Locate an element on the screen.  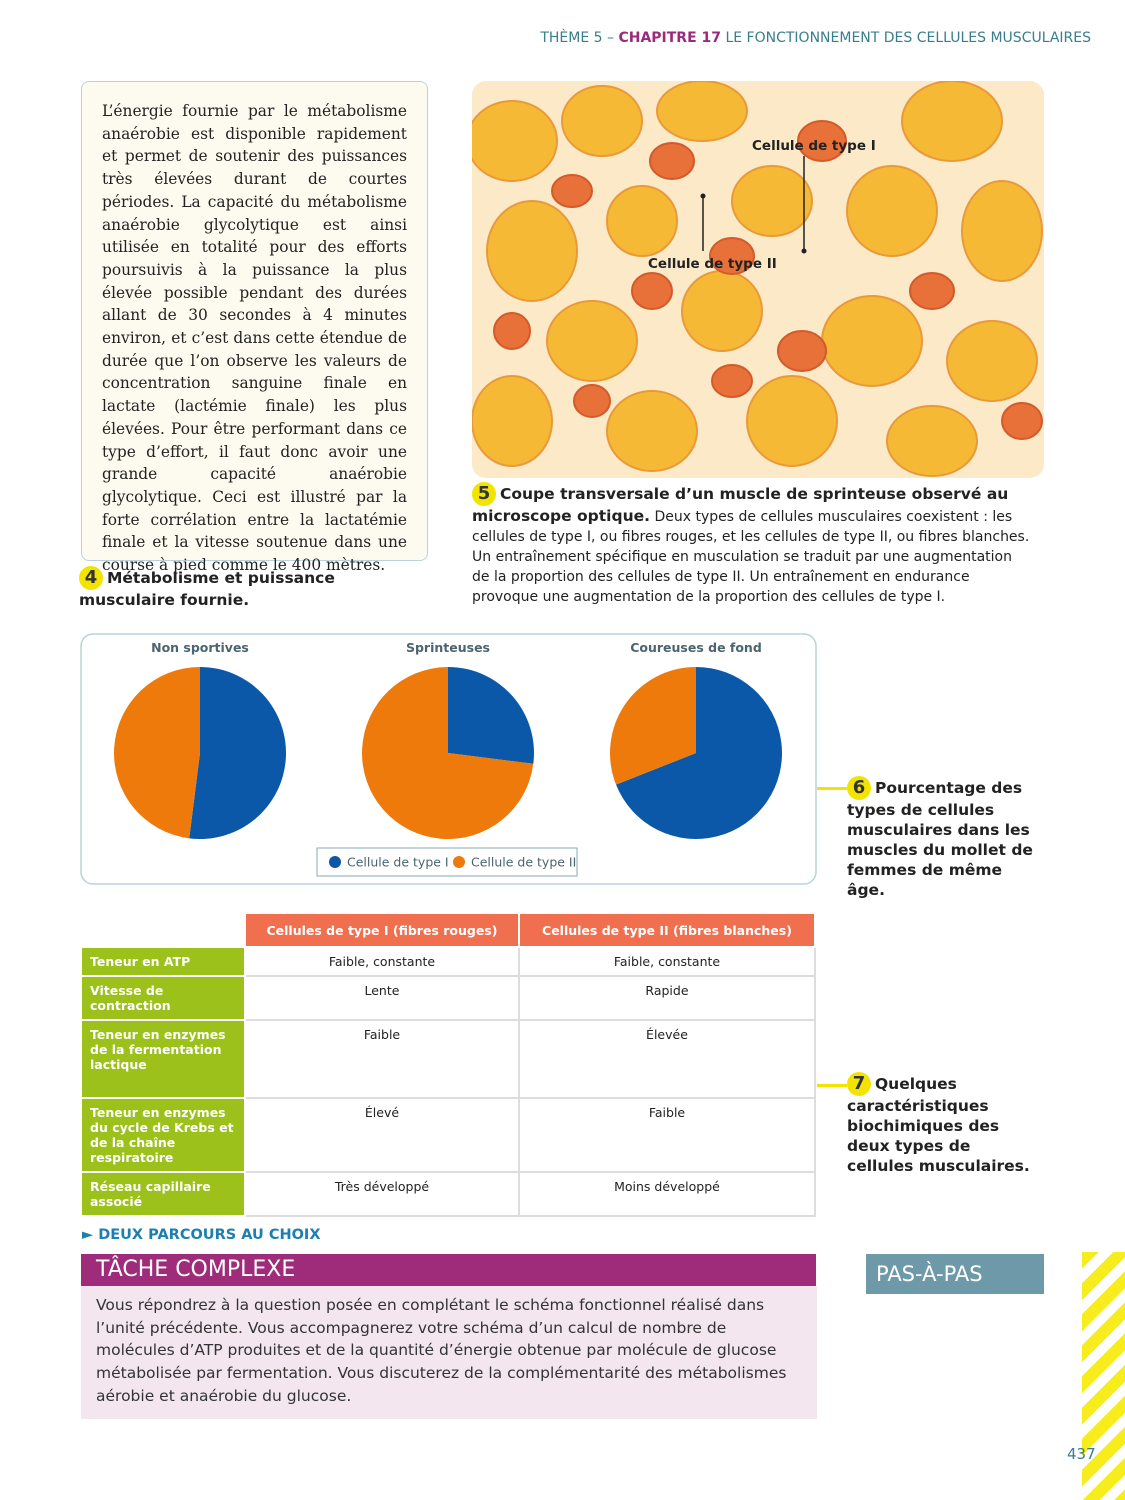
kicker: ► DEUX PARCOURS AU CHOIX is located at coordinates (201, 1235).